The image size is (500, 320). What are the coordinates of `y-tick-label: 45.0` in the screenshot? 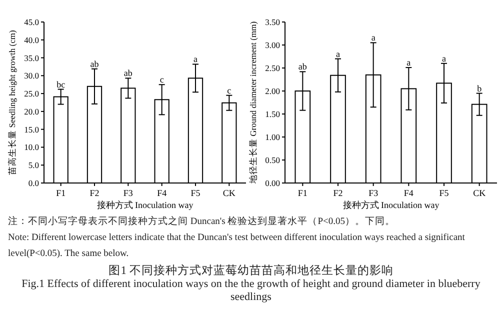 It's located at (31, 22).